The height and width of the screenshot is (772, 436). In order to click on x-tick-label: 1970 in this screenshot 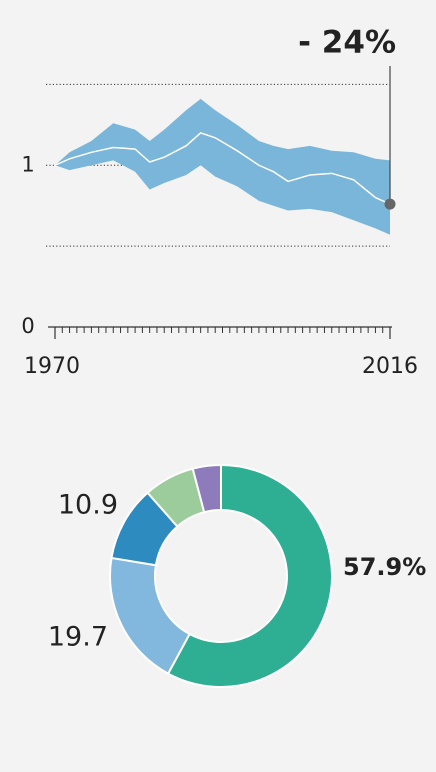, I will do `click(52, 366)`.